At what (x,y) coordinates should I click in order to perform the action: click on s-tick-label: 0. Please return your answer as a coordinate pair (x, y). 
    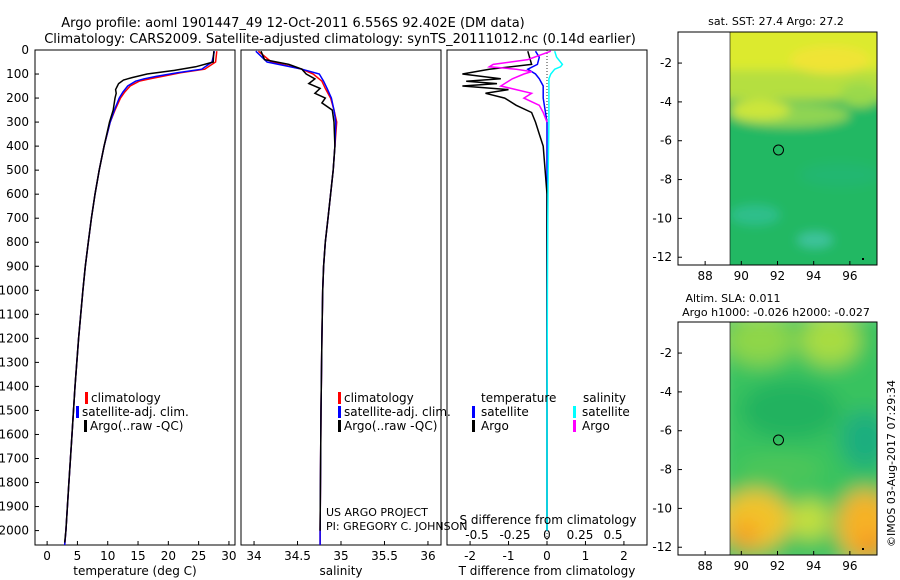
    Looking at the image, I should click on (547, 535).